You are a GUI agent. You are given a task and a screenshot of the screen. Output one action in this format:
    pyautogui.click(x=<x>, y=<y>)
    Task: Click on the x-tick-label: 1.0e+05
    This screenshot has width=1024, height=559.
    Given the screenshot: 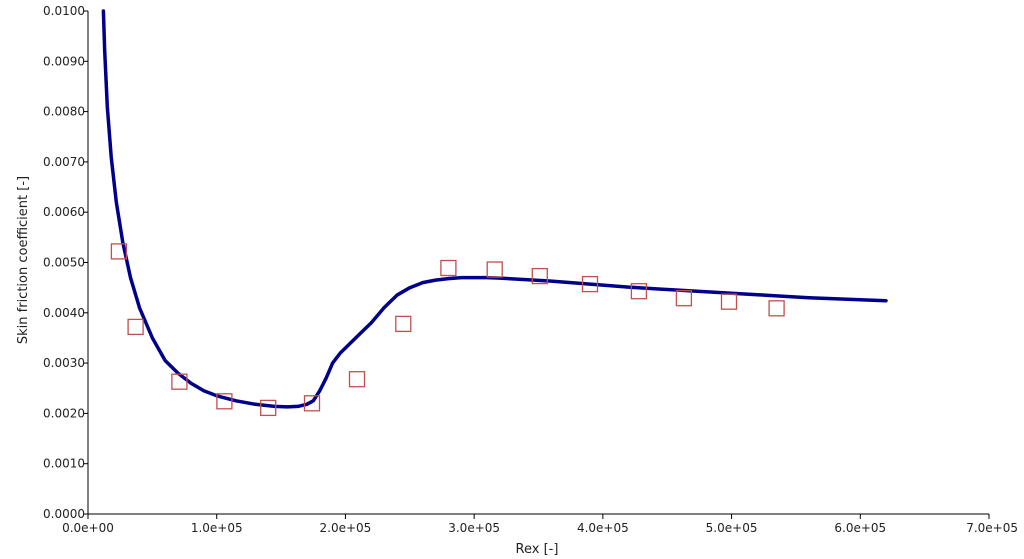 What is the action you would take?
    pyautogui.click(x=217, y=528)
    